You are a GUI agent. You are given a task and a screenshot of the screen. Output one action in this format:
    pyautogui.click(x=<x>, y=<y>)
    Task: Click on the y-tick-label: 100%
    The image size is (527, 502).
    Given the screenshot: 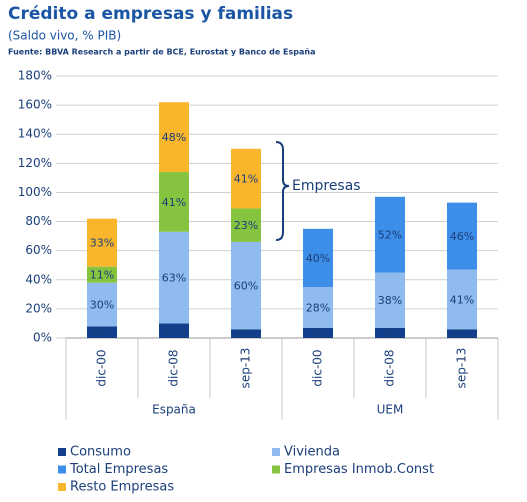 What is the action you would take?
    pyautogui.click(x=35, y=192)
    